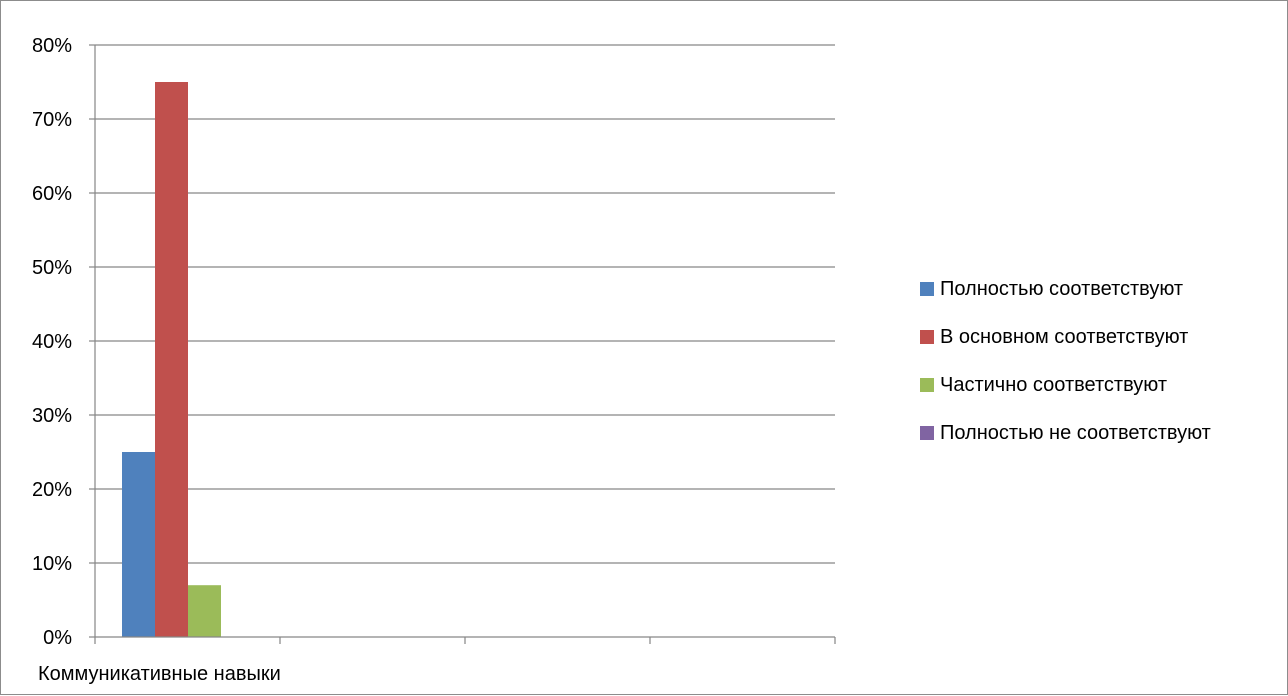 Image resolution: width=1288 pixels, height=696 pixels. Describe the element at coordinates (52, 46) in the screenshot. I see `y-tick-label: 80%` at that location.